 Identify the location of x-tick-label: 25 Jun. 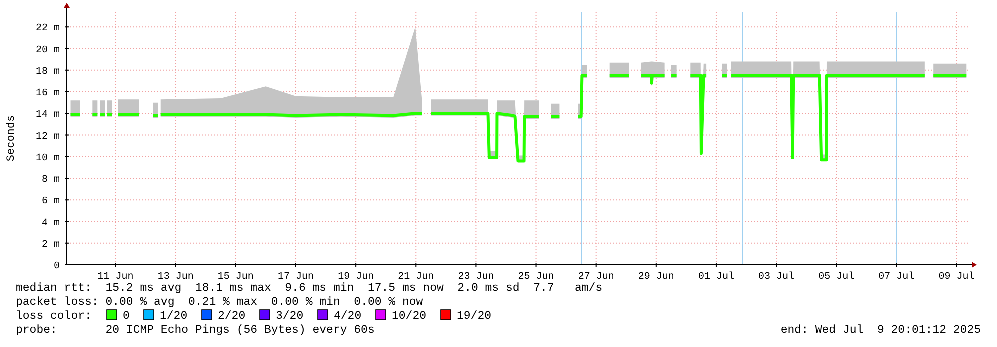
(536, 277).